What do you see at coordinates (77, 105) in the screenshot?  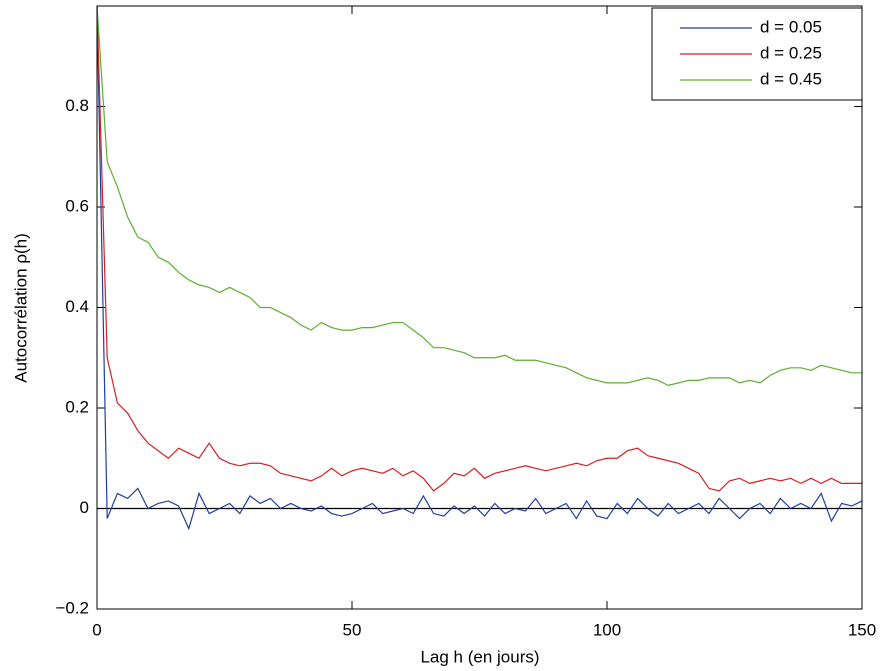 I see `y-tick-label: 0.8` at bounding box center [77, 105].